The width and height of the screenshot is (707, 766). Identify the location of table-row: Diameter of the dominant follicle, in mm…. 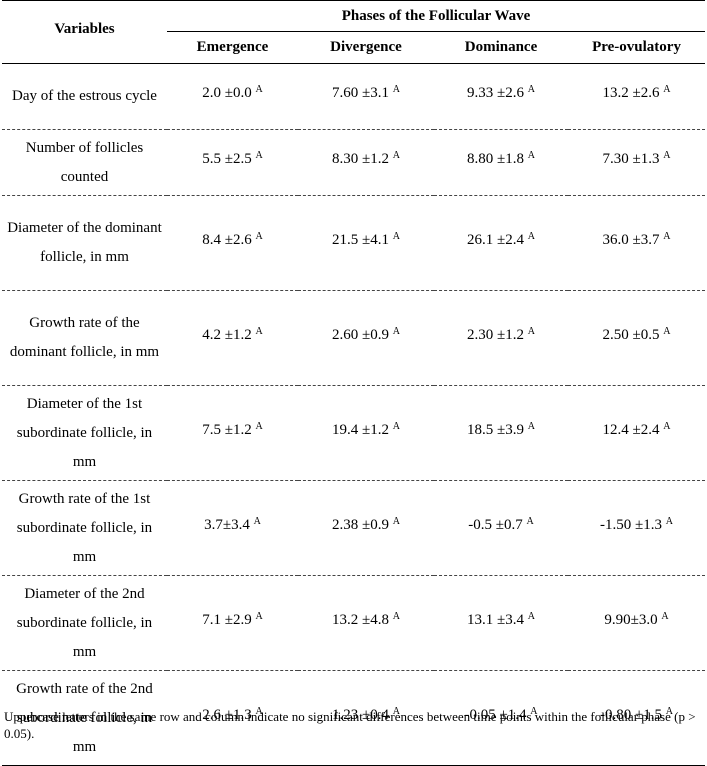
(354, 243).